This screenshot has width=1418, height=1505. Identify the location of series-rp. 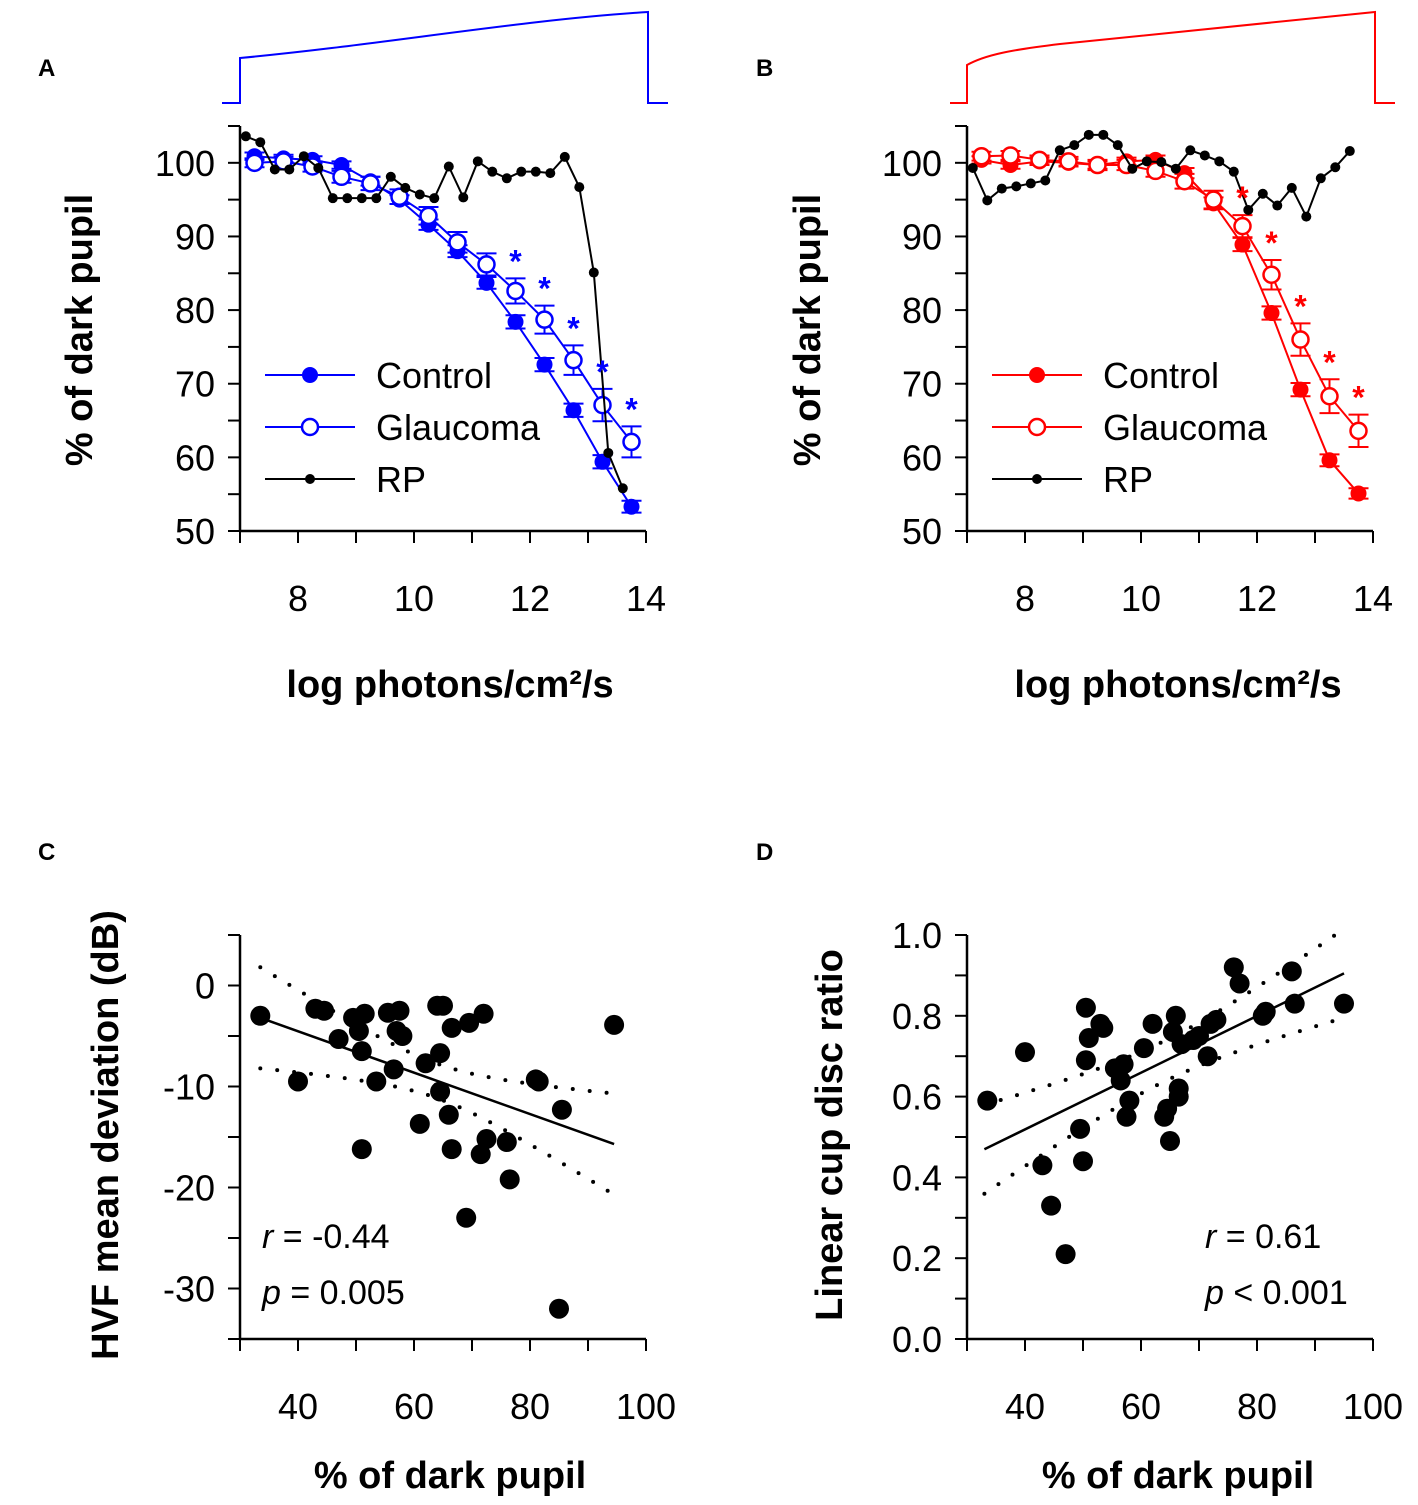
(434, 312).